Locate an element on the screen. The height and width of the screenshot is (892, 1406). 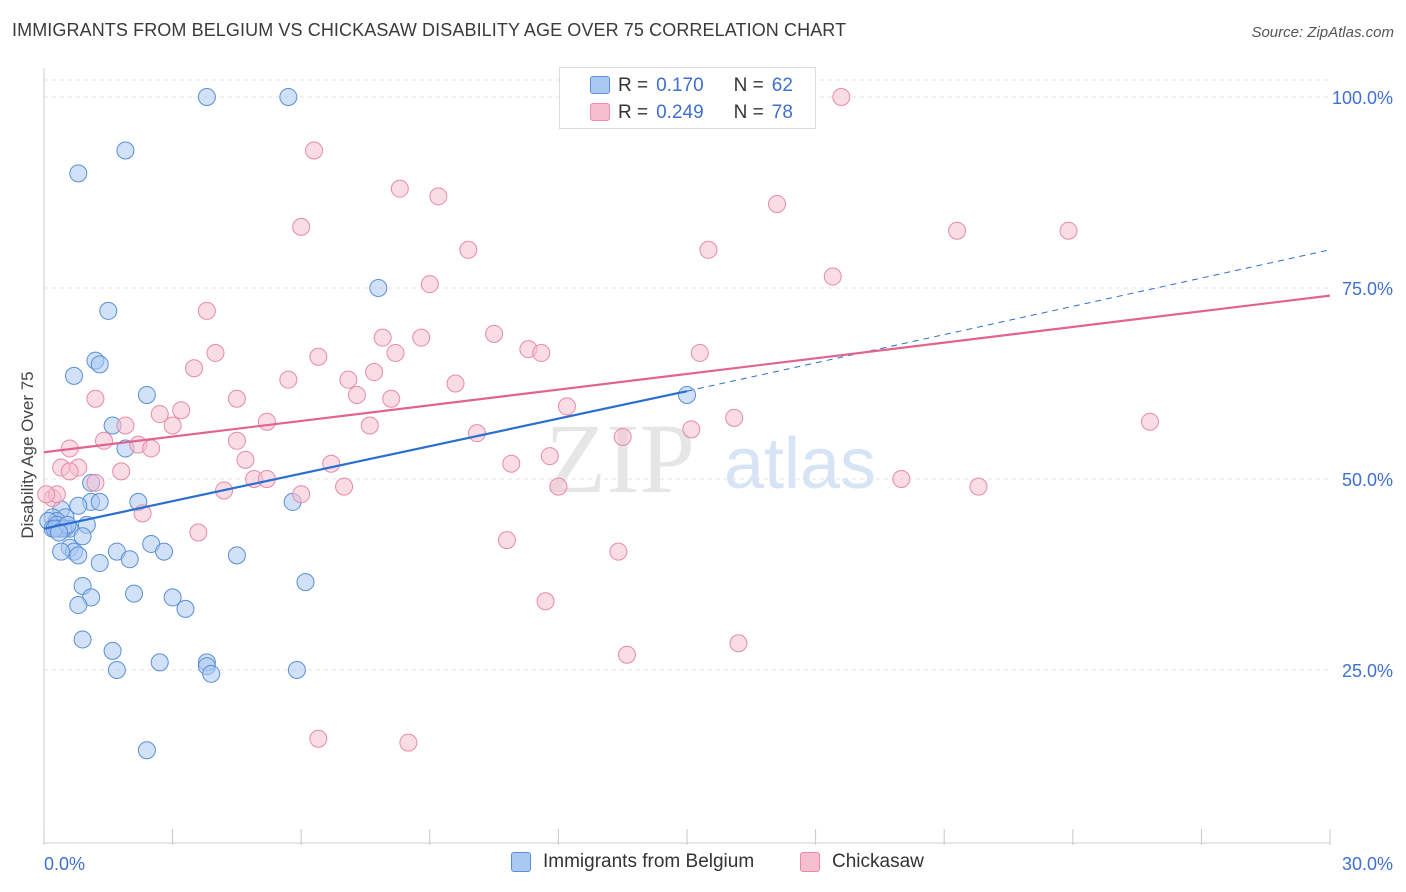
watermark: ZIP atlas is located at coordinates (710, 458).